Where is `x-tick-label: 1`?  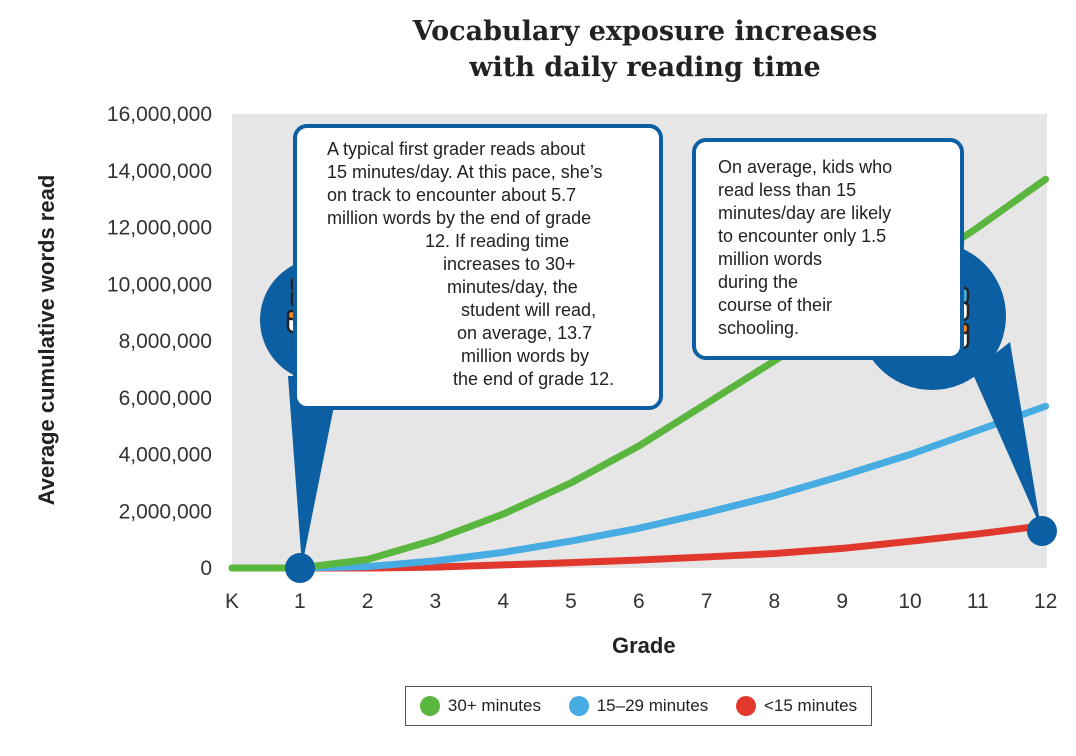
x-tick-label: 1 is located at coordinates (300, 601).